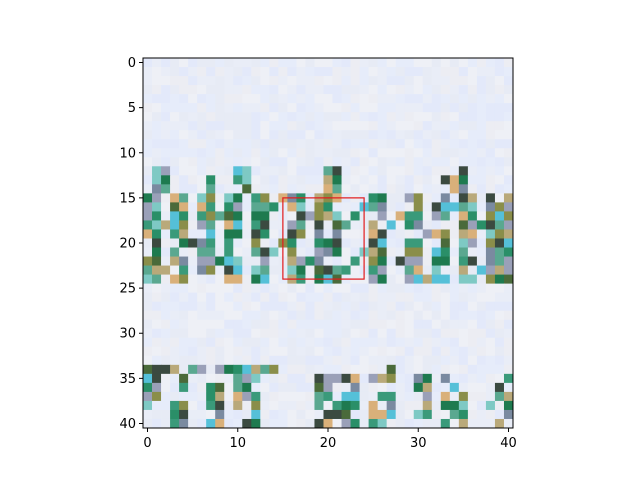 The image size is (640, 480). What do you see at coordinates (127, 244) in the screenshot?
I see `y-tick-label: 20` at bounding box center [127, 244].